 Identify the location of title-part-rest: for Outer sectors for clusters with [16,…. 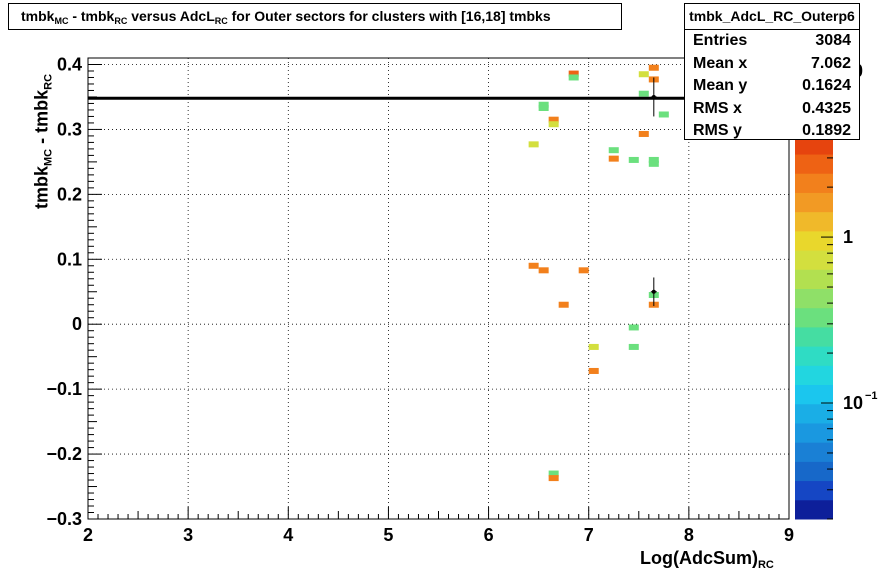
(389, 16).